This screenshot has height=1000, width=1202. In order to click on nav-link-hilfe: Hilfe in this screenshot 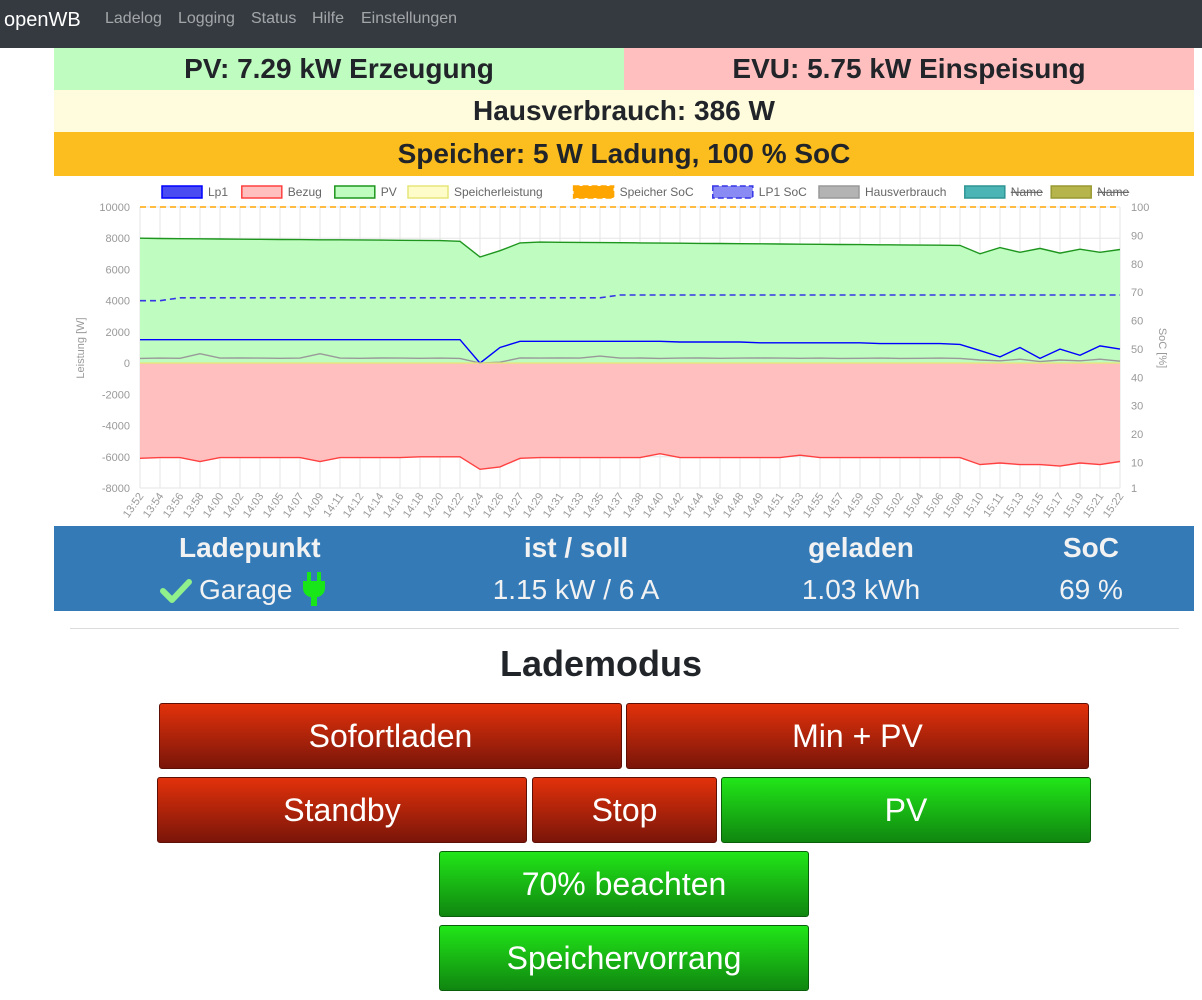, I will do `click(328, 18)`.